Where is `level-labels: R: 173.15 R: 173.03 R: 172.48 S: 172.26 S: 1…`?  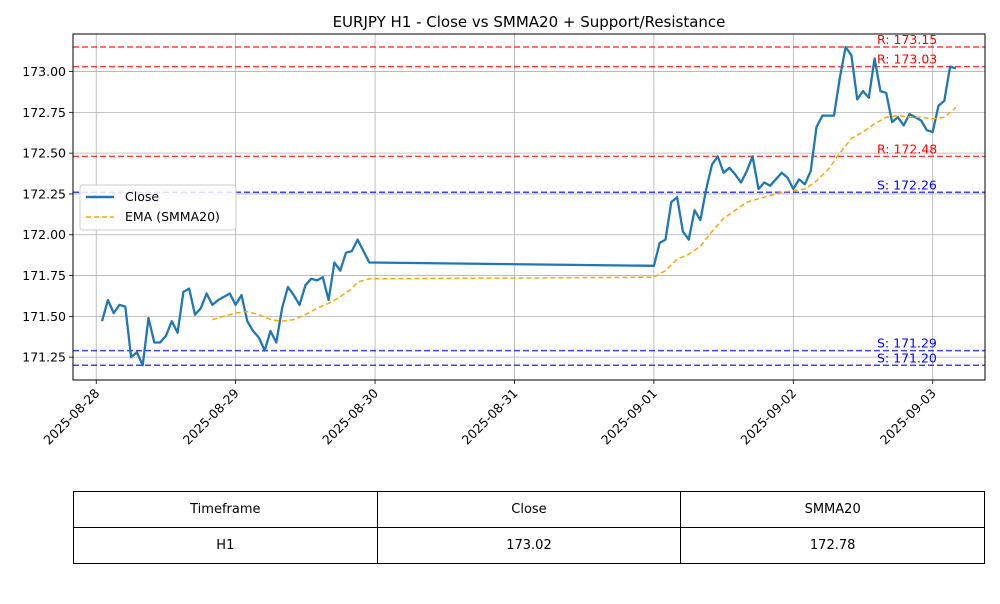
level-labels: R: 173.15 R: 173.03 R: 172.48 S: 172.26 S: 1… is located at coordinates (907, 198).